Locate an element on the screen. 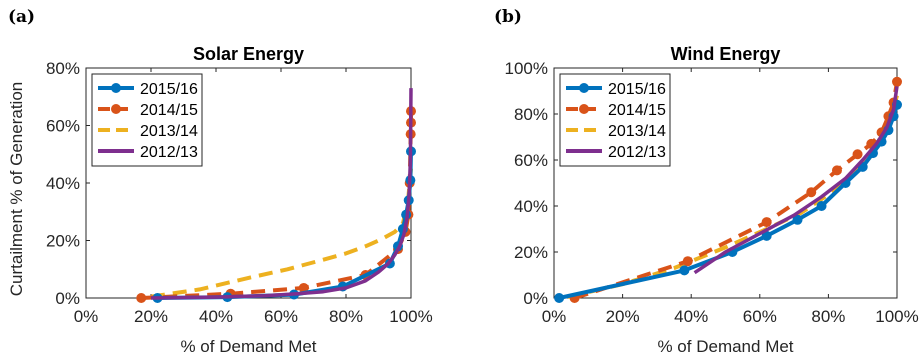 This screenshot has height=361, width=919. y-tick-label: 100% is located at coordinates (526, 68).